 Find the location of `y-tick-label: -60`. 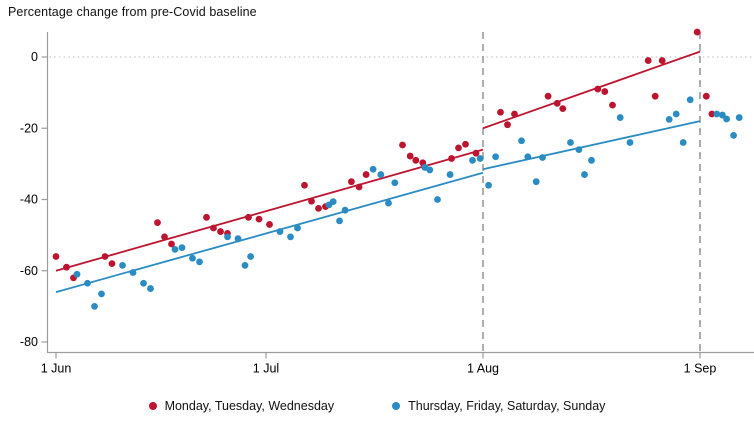

y-tick-label: -60 is located at coordinates (29, 271).